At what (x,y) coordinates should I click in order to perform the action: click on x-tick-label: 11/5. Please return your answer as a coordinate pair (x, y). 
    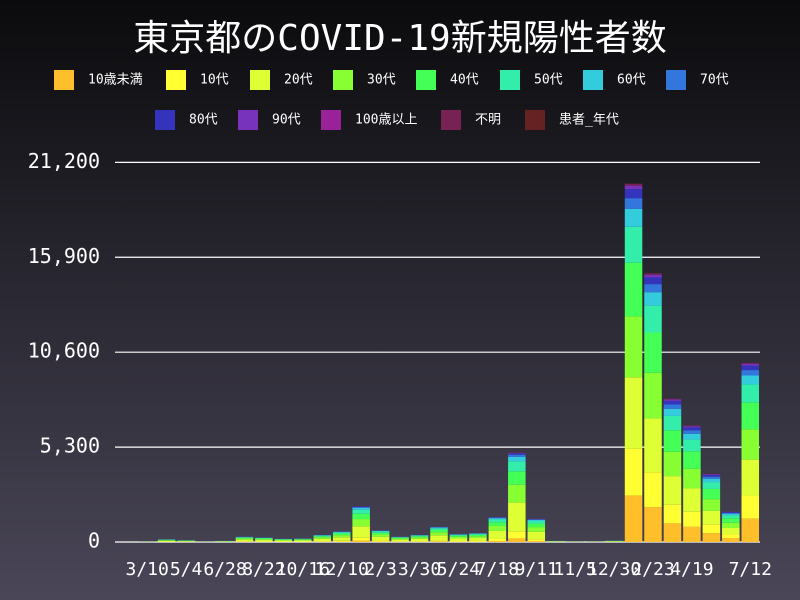
    Looking at the image, I should click on (575, 569).